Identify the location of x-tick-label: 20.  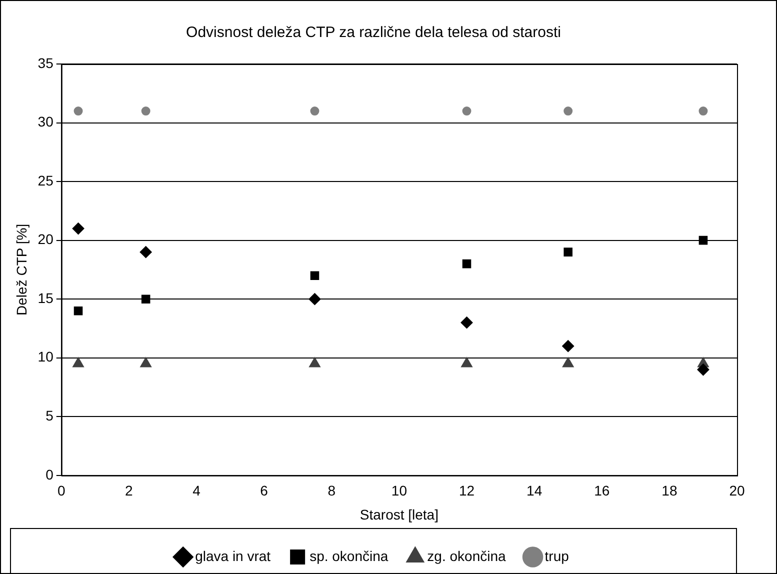
(737, 490).